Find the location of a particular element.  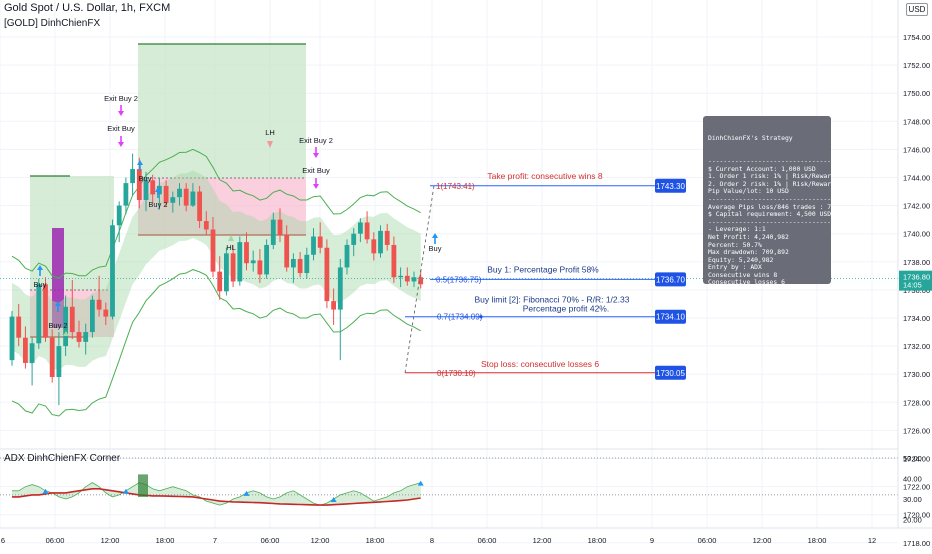

price-tick: 1728.00 is located at coordinates (916, 402).